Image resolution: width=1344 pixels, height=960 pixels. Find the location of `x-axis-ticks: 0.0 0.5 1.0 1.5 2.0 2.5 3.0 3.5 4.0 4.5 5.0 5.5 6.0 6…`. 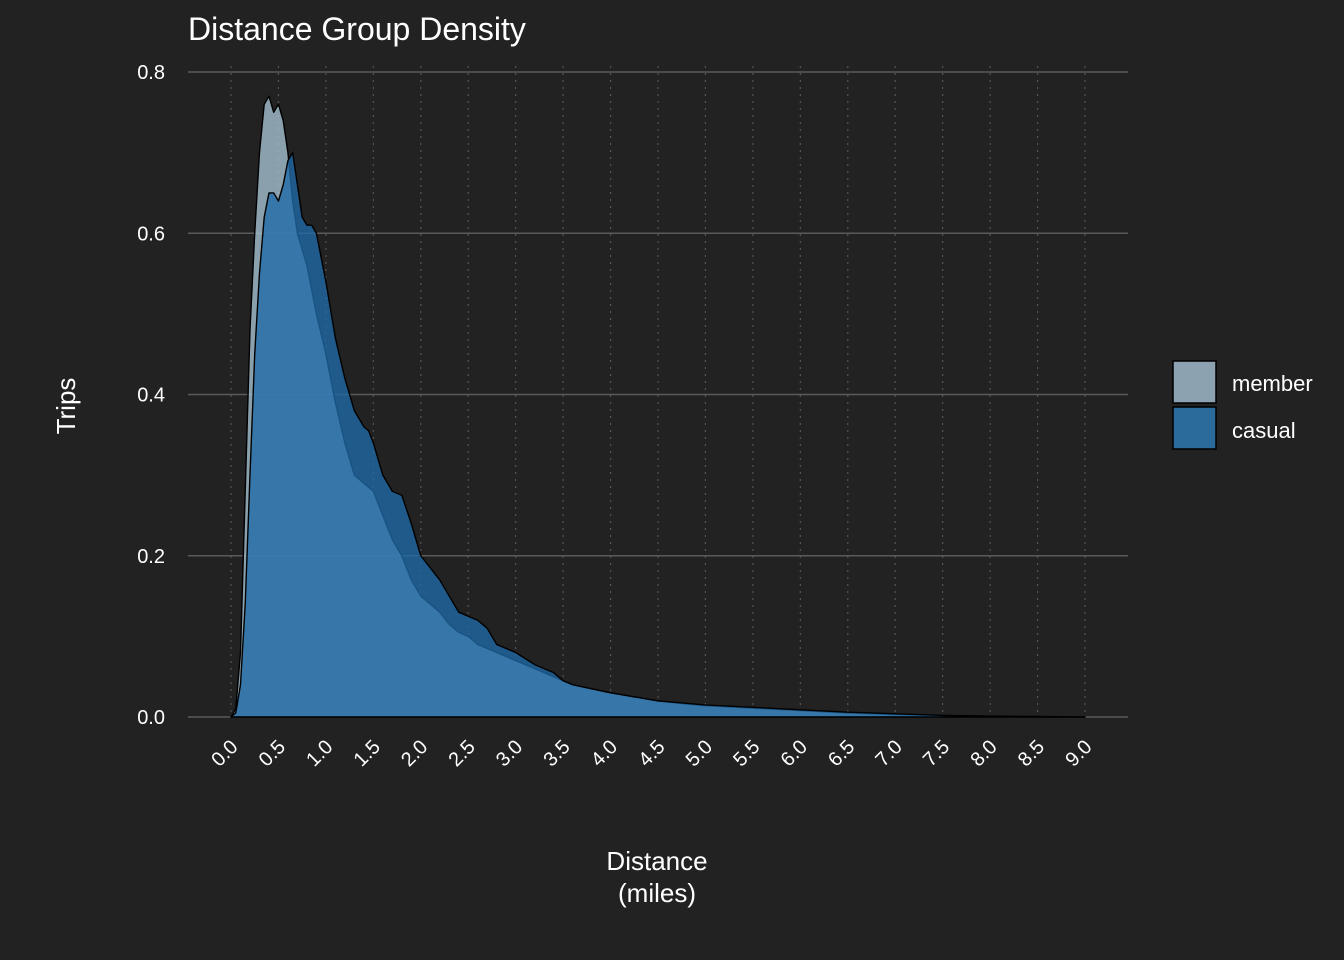

x-axis-ticks: 0.0 0.5 1.0 1.5 2.0 2.5 3.0 3.5 4.0 4.5 5.0 5.5 6.0 6… is located at coordinates (651, 753).